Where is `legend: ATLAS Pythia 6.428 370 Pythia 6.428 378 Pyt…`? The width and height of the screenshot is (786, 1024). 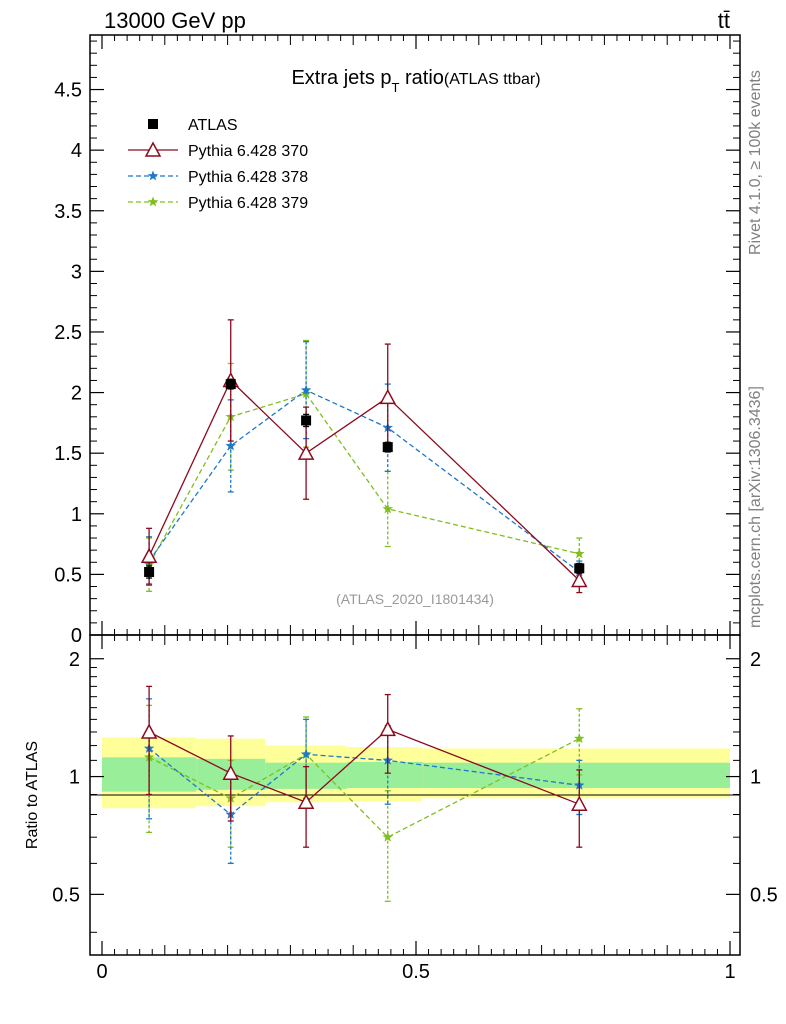
legend: ATLAS Pythia 6.428 370 Pythia 6.428 378 Pyt… is located at coordinates (218, 164).